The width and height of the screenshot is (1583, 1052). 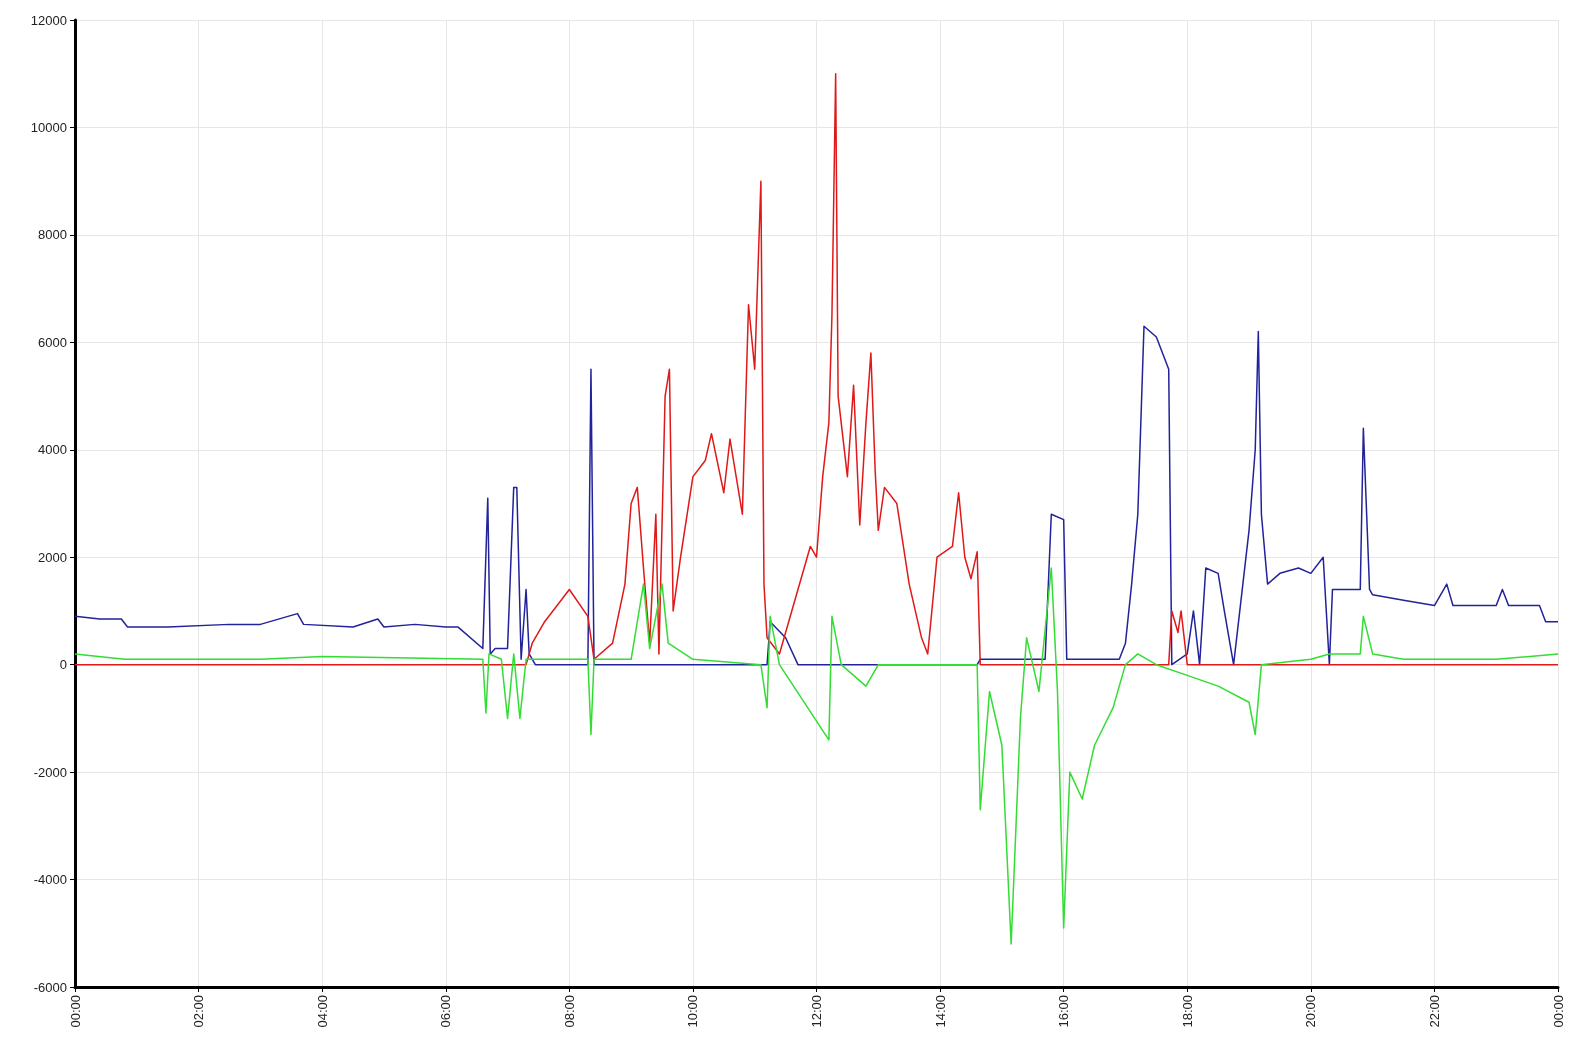 I want to click on x-tick-label: 08:00, so click(x=569, y=1011).